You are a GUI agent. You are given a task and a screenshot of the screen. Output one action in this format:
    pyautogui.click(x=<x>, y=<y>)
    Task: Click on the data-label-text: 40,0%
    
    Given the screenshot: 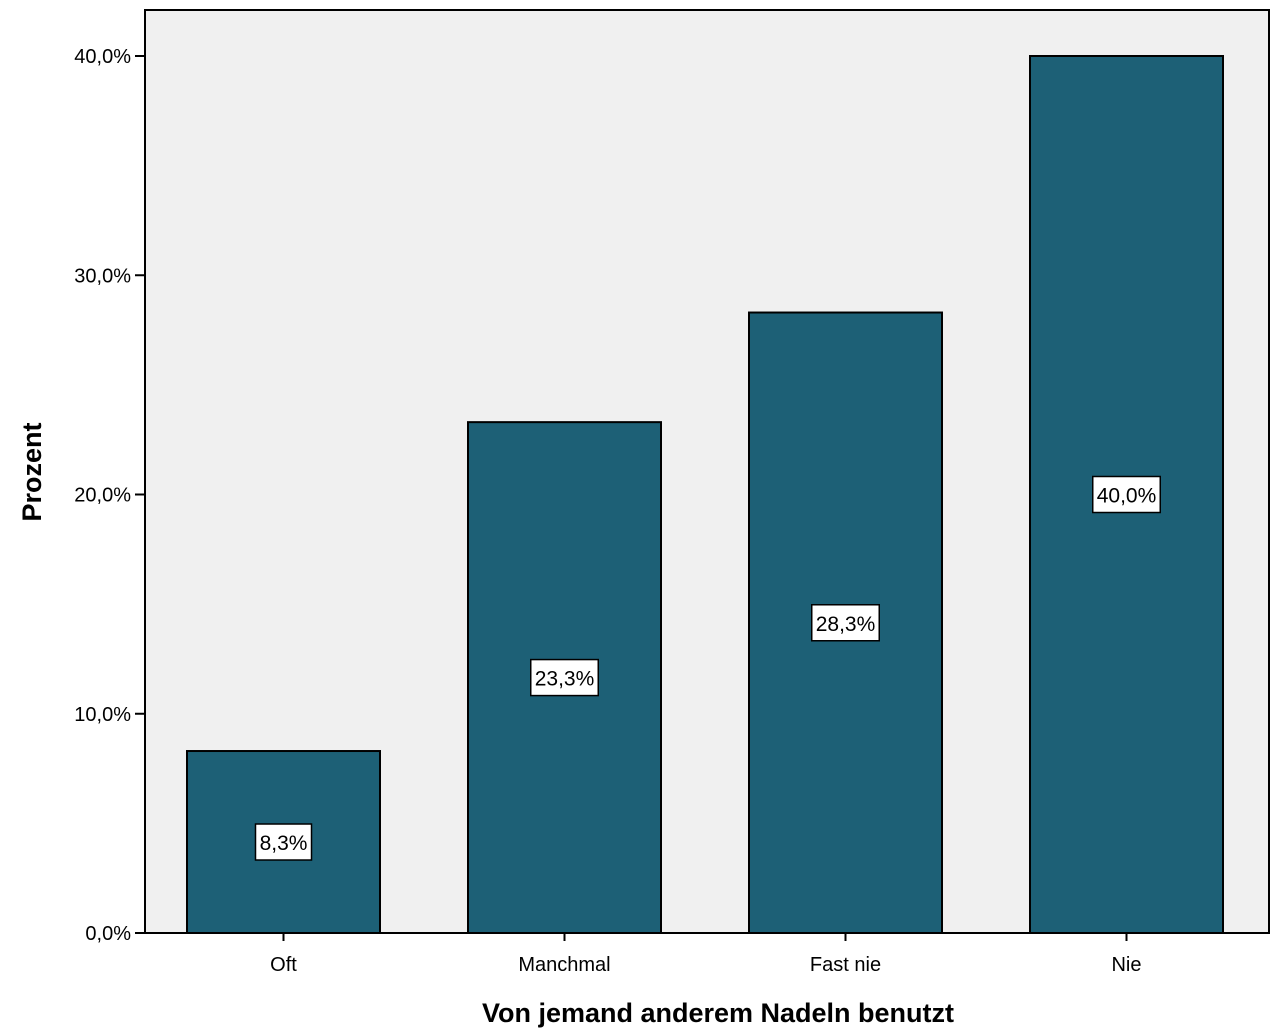 What is the action you would take?
    pyautogui.click(x=1127, y=496)
    